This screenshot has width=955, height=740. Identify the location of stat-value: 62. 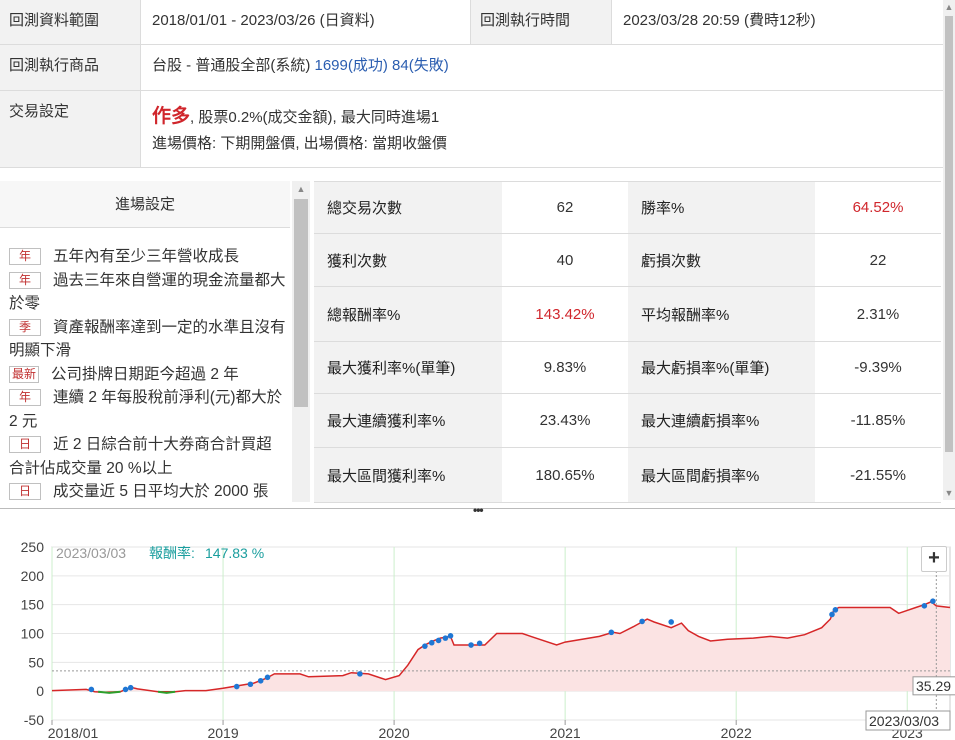
(565, 207).